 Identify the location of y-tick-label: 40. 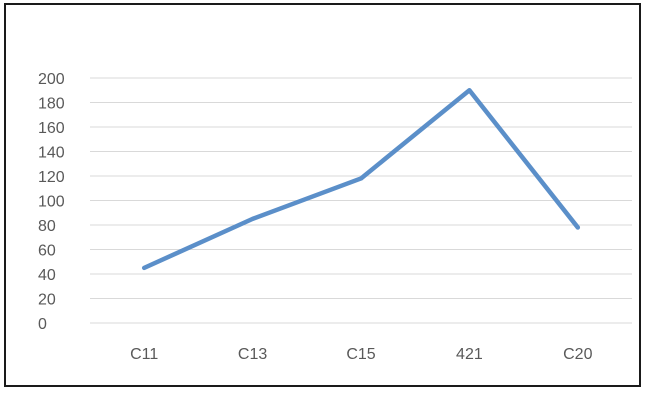
(47, 275).